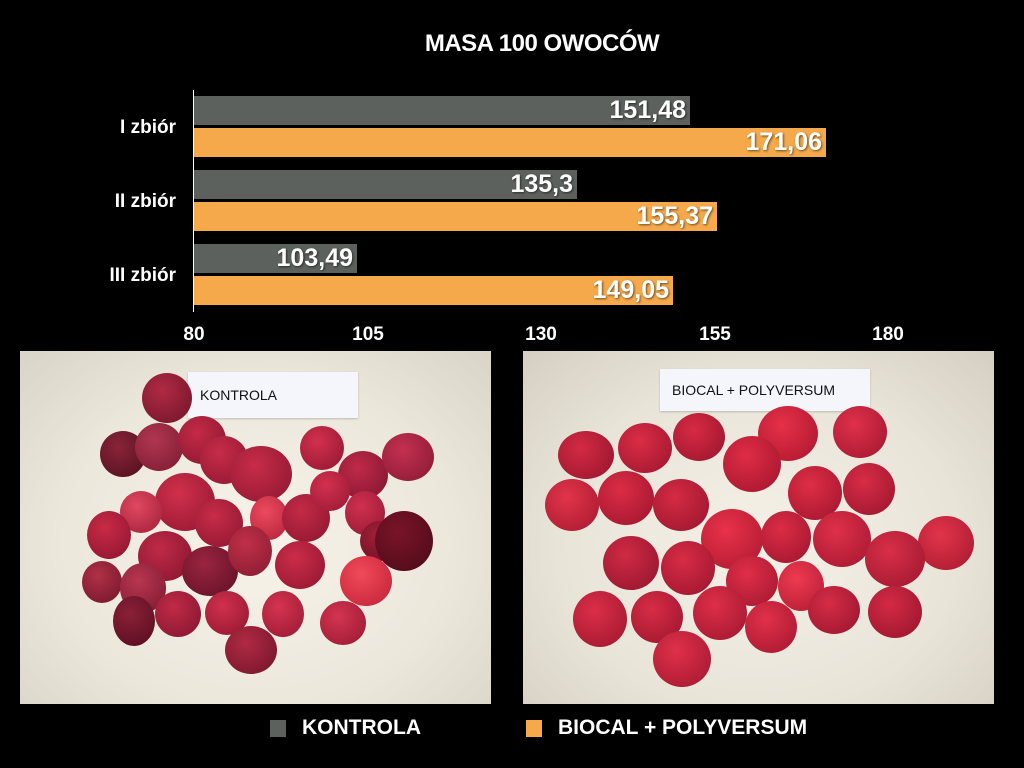  I want to click on bar-value: 171,06, so click(783, 142).